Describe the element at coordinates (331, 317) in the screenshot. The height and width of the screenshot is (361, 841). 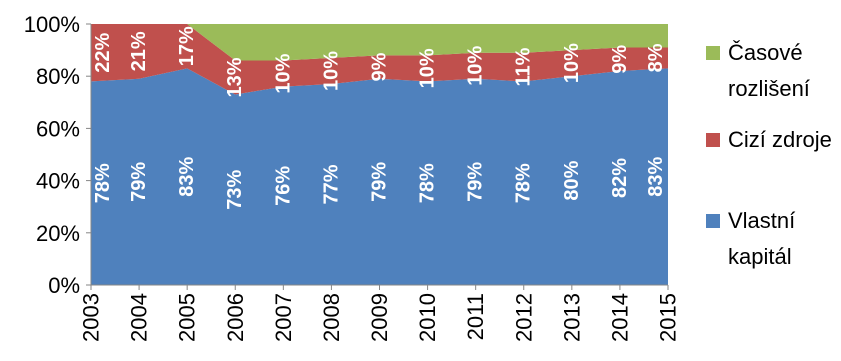
I see `x-tick-label: 2008` at that location.